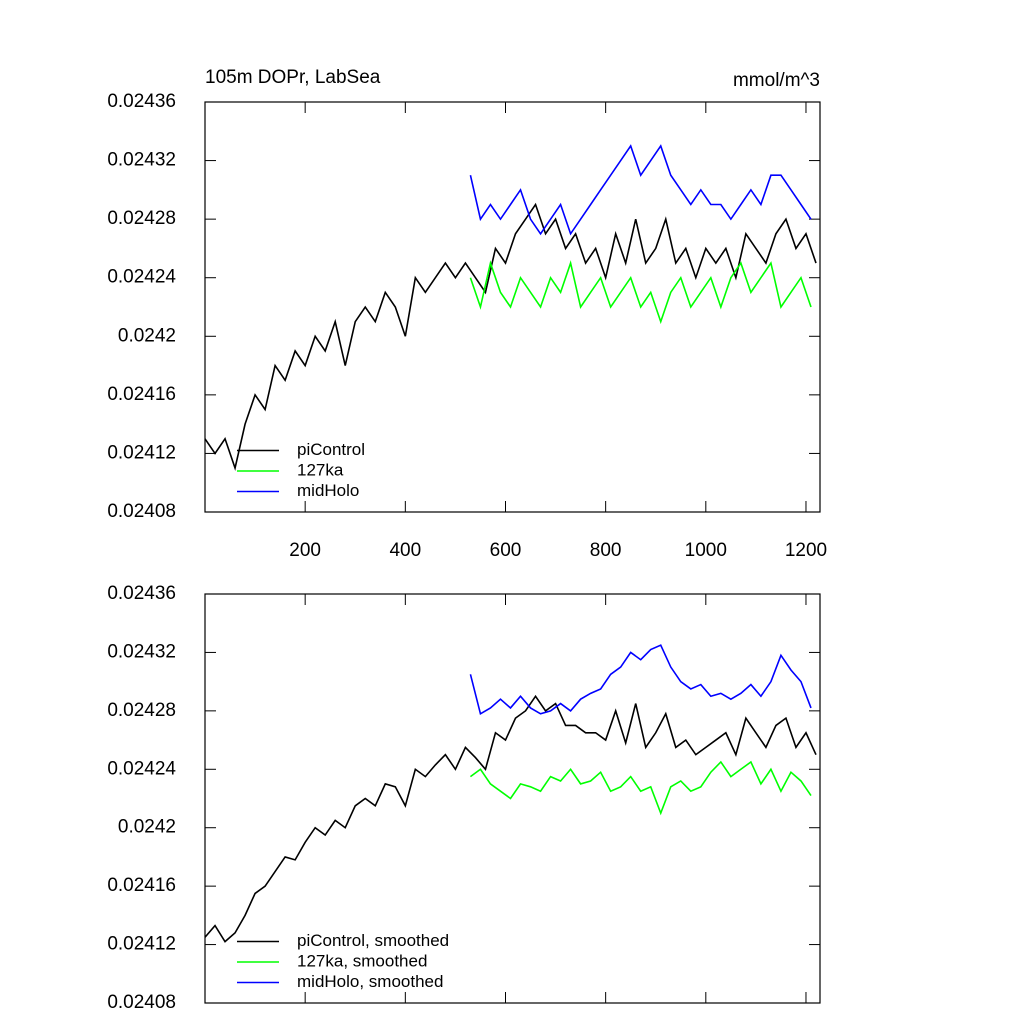  Describe the element at coordinates (305, 550) in the screenshot. I see `x-tick-label: 200` at that location.